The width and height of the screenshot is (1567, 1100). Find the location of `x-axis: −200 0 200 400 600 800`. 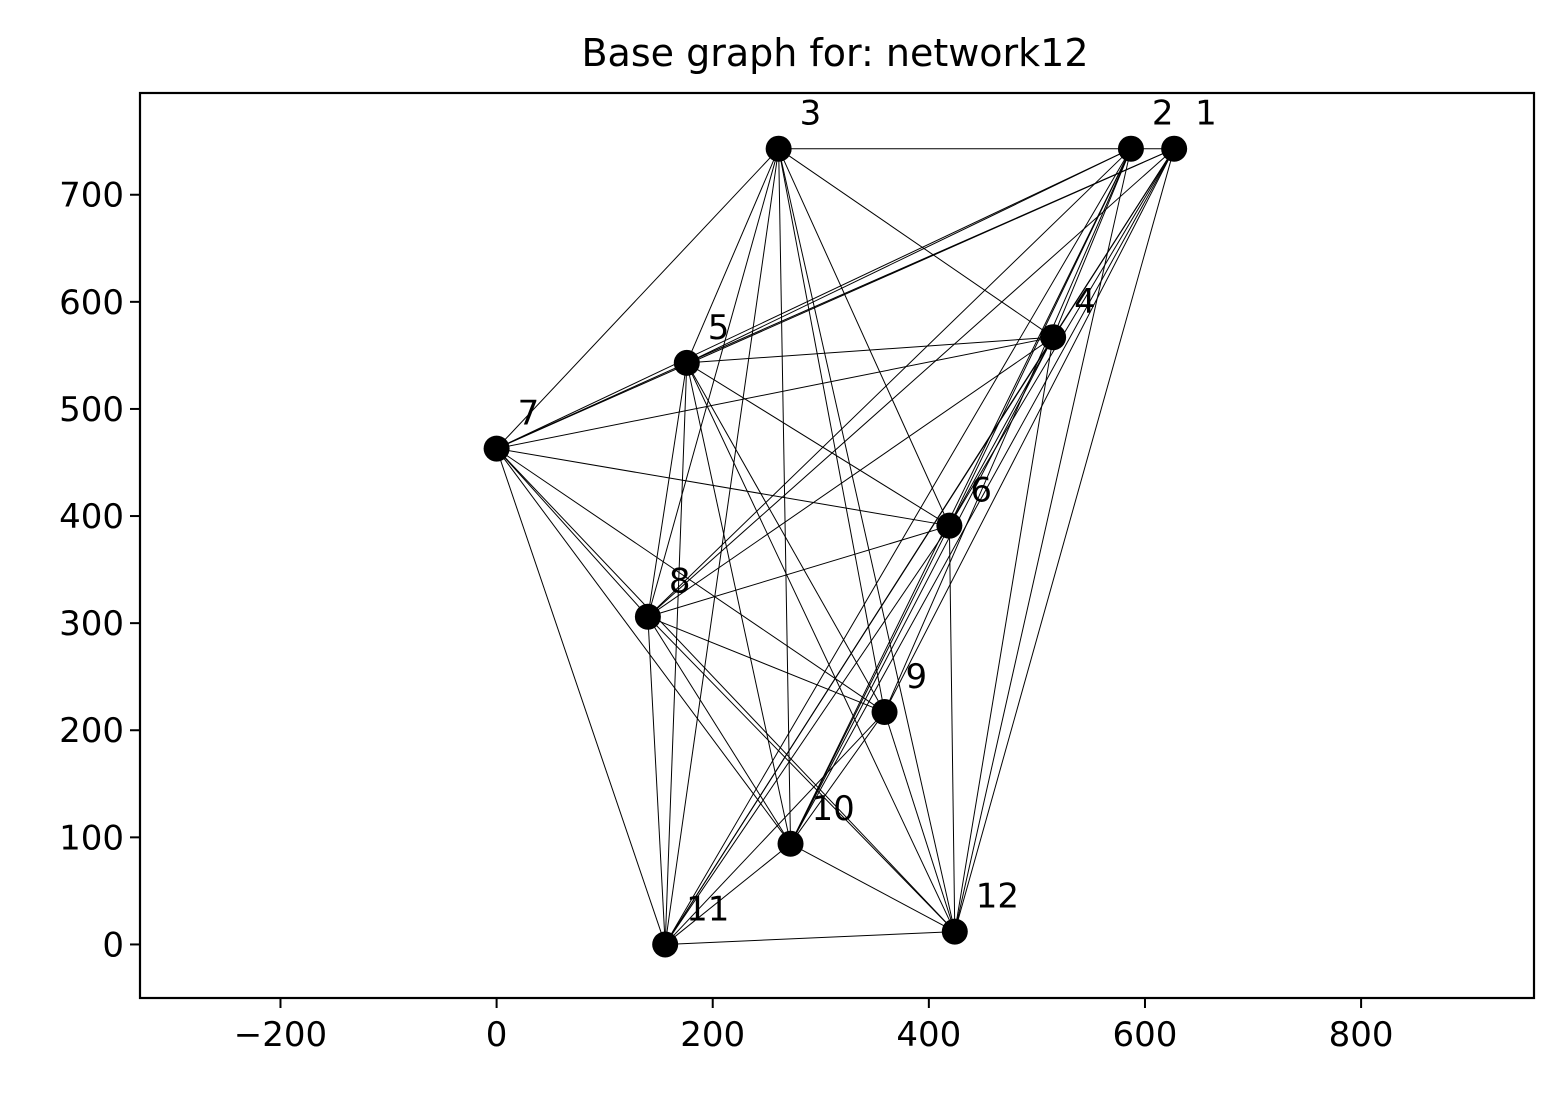

x-axis: −200 0 200 400 600 800 is located at coordinates (814, 1026).